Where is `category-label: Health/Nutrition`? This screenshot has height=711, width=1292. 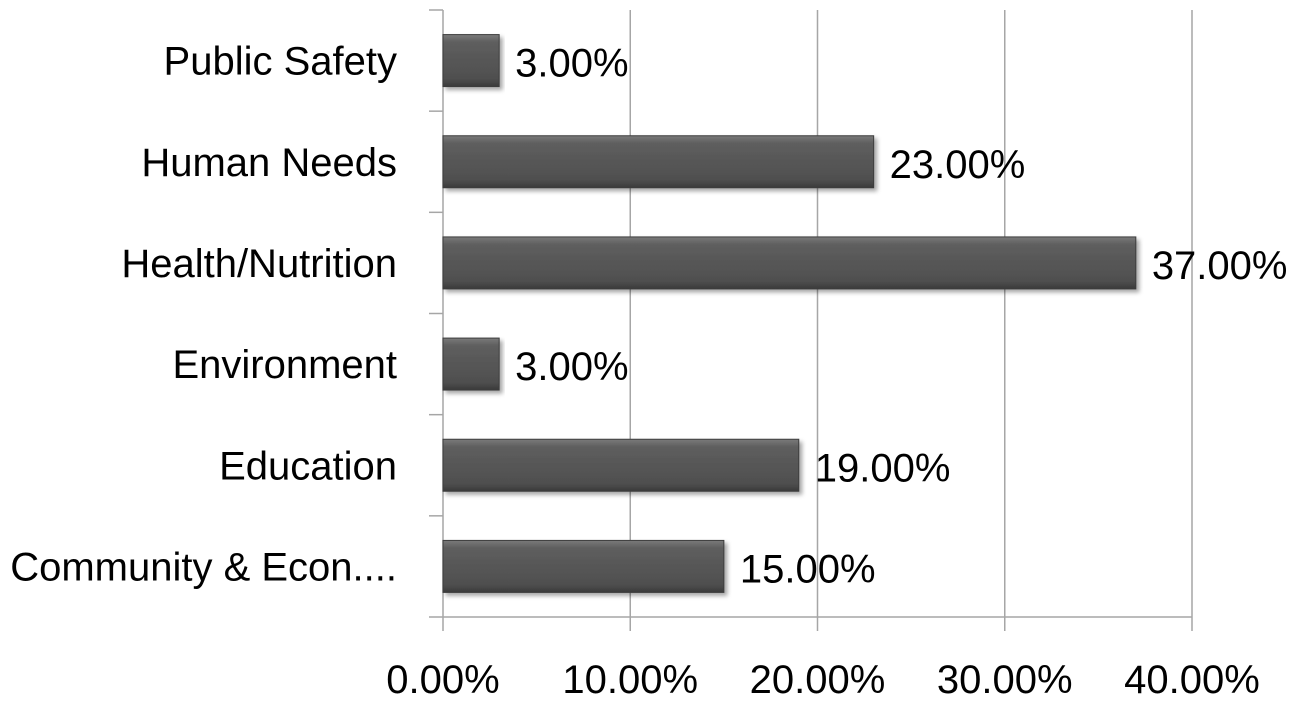
category-label: Health/Nutrition is located at coordinates (259, 264).